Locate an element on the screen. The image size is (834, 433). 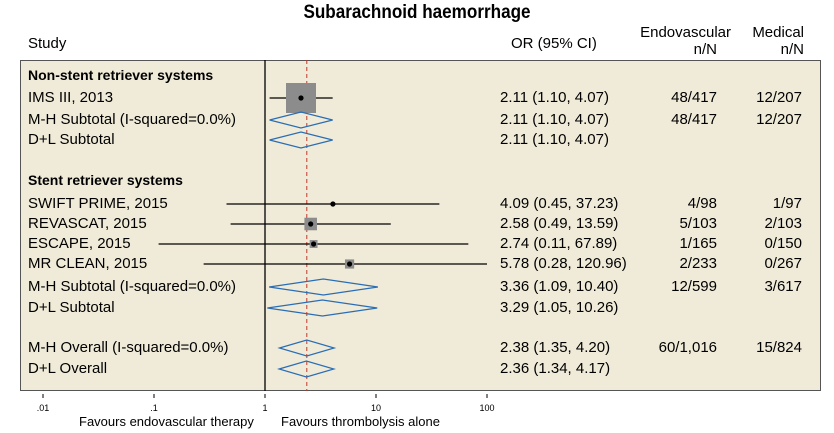
header-endo: Endovascular n/N is located at coordinates (679, 41).